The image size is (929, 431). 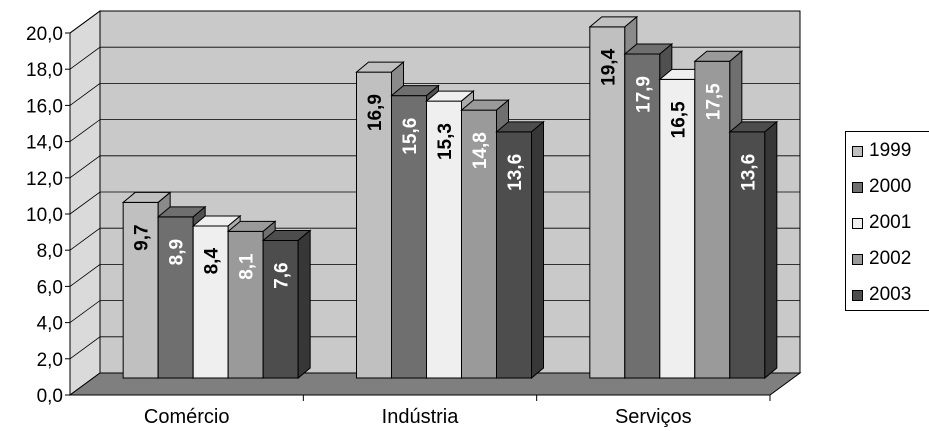 I want to click on data-label: 17,5, so click(x=713, y=101).